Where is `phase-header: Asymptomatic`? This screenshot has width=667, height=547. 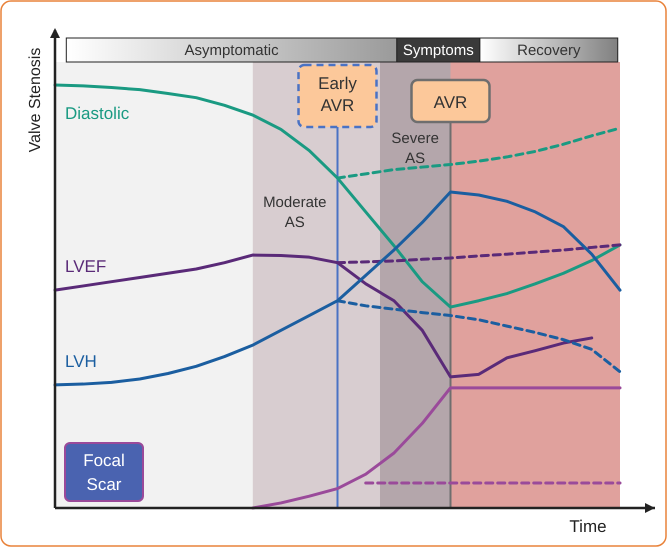 phase-header: Asymptomatic is located at coordinates (232, 50).